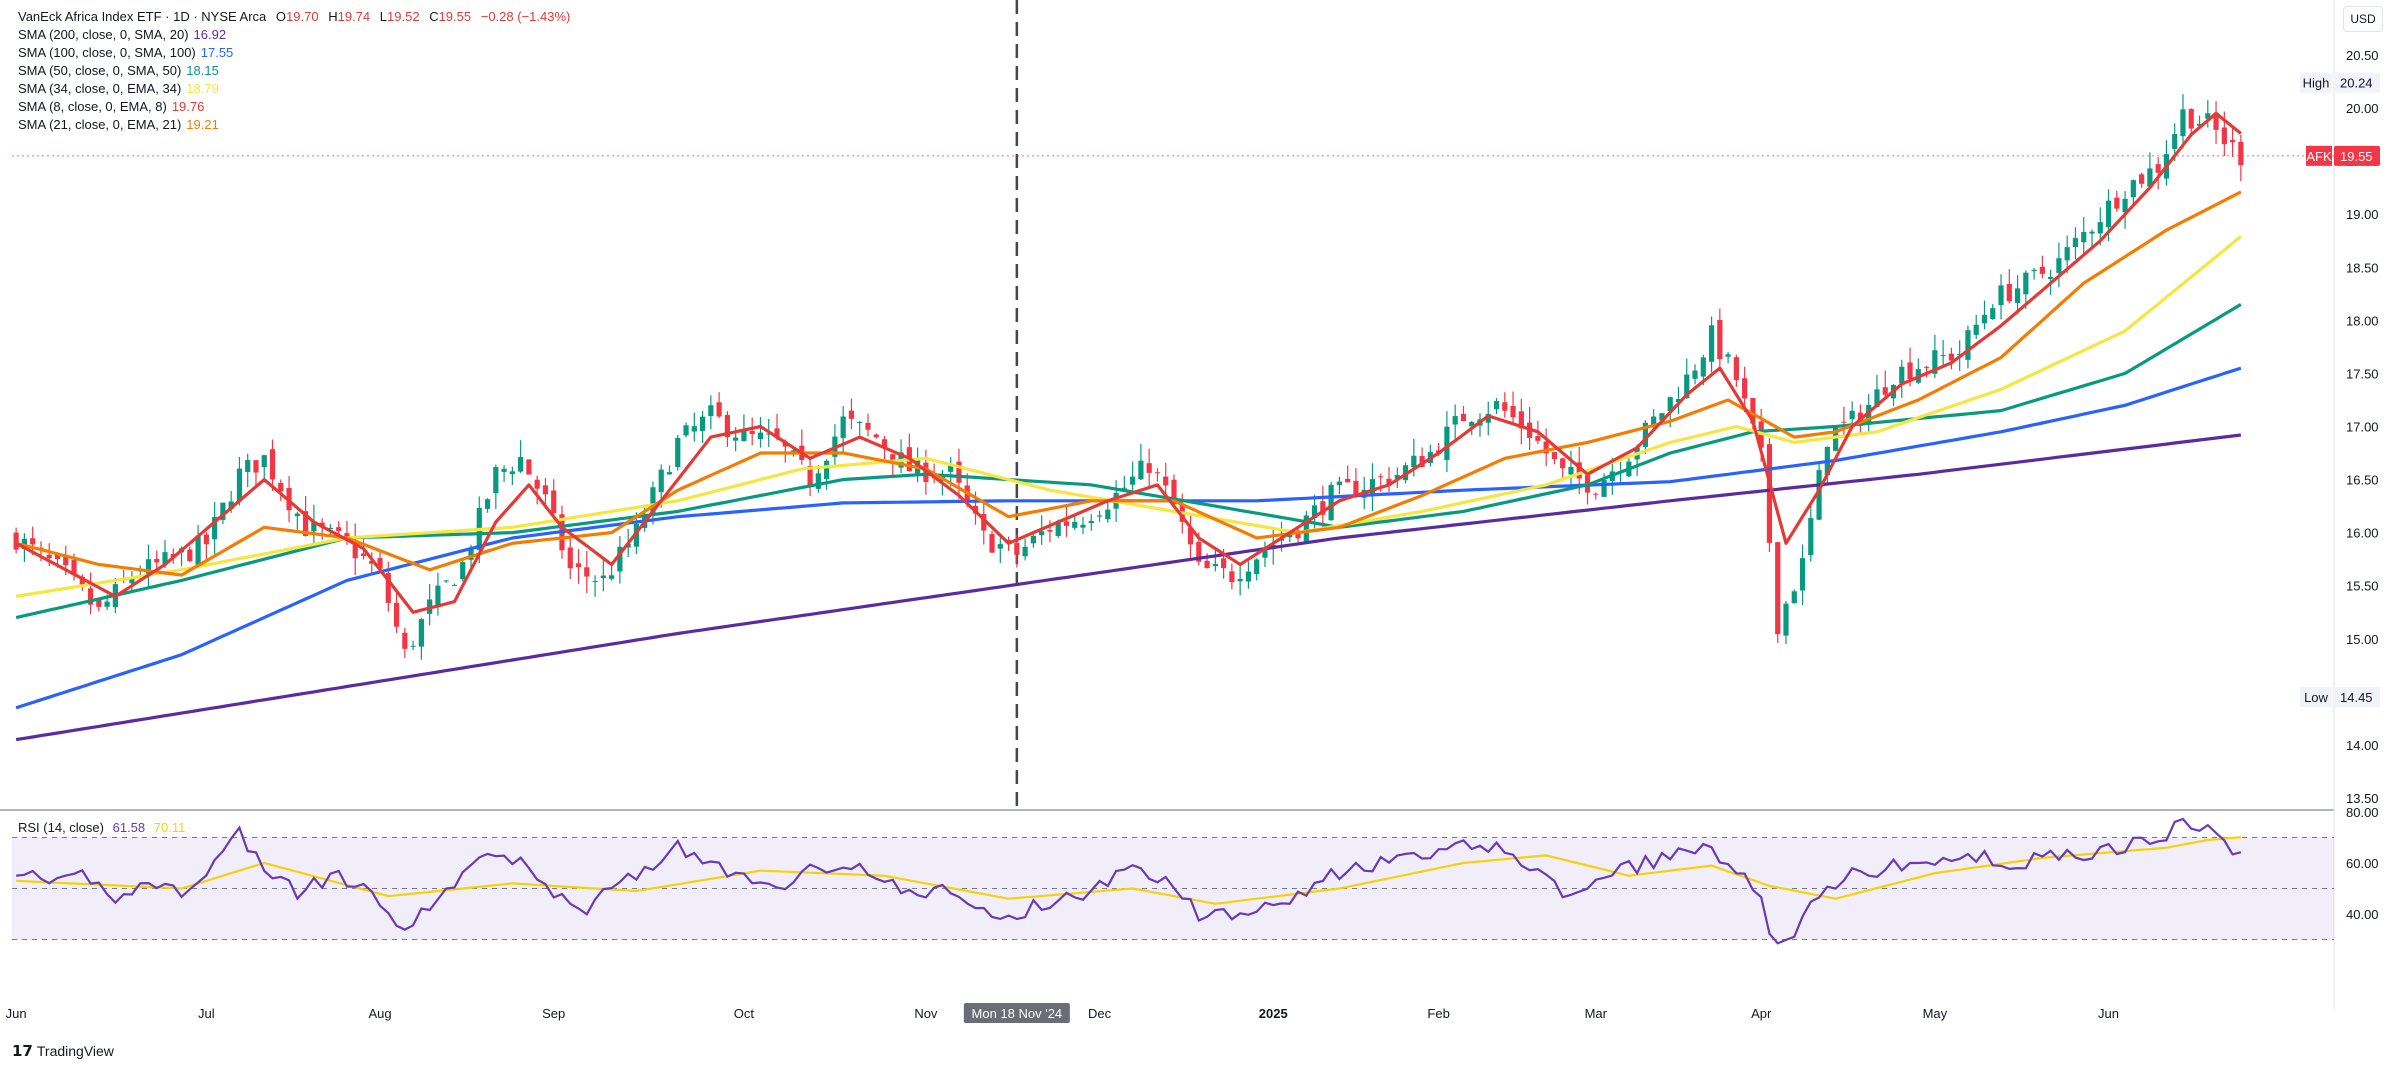 The height and width of the screenshot is (1069, 2400). I want to click on legend-ema8: SMA (8, close, 0, EMA, 8) 19.76, so click(111, 106).